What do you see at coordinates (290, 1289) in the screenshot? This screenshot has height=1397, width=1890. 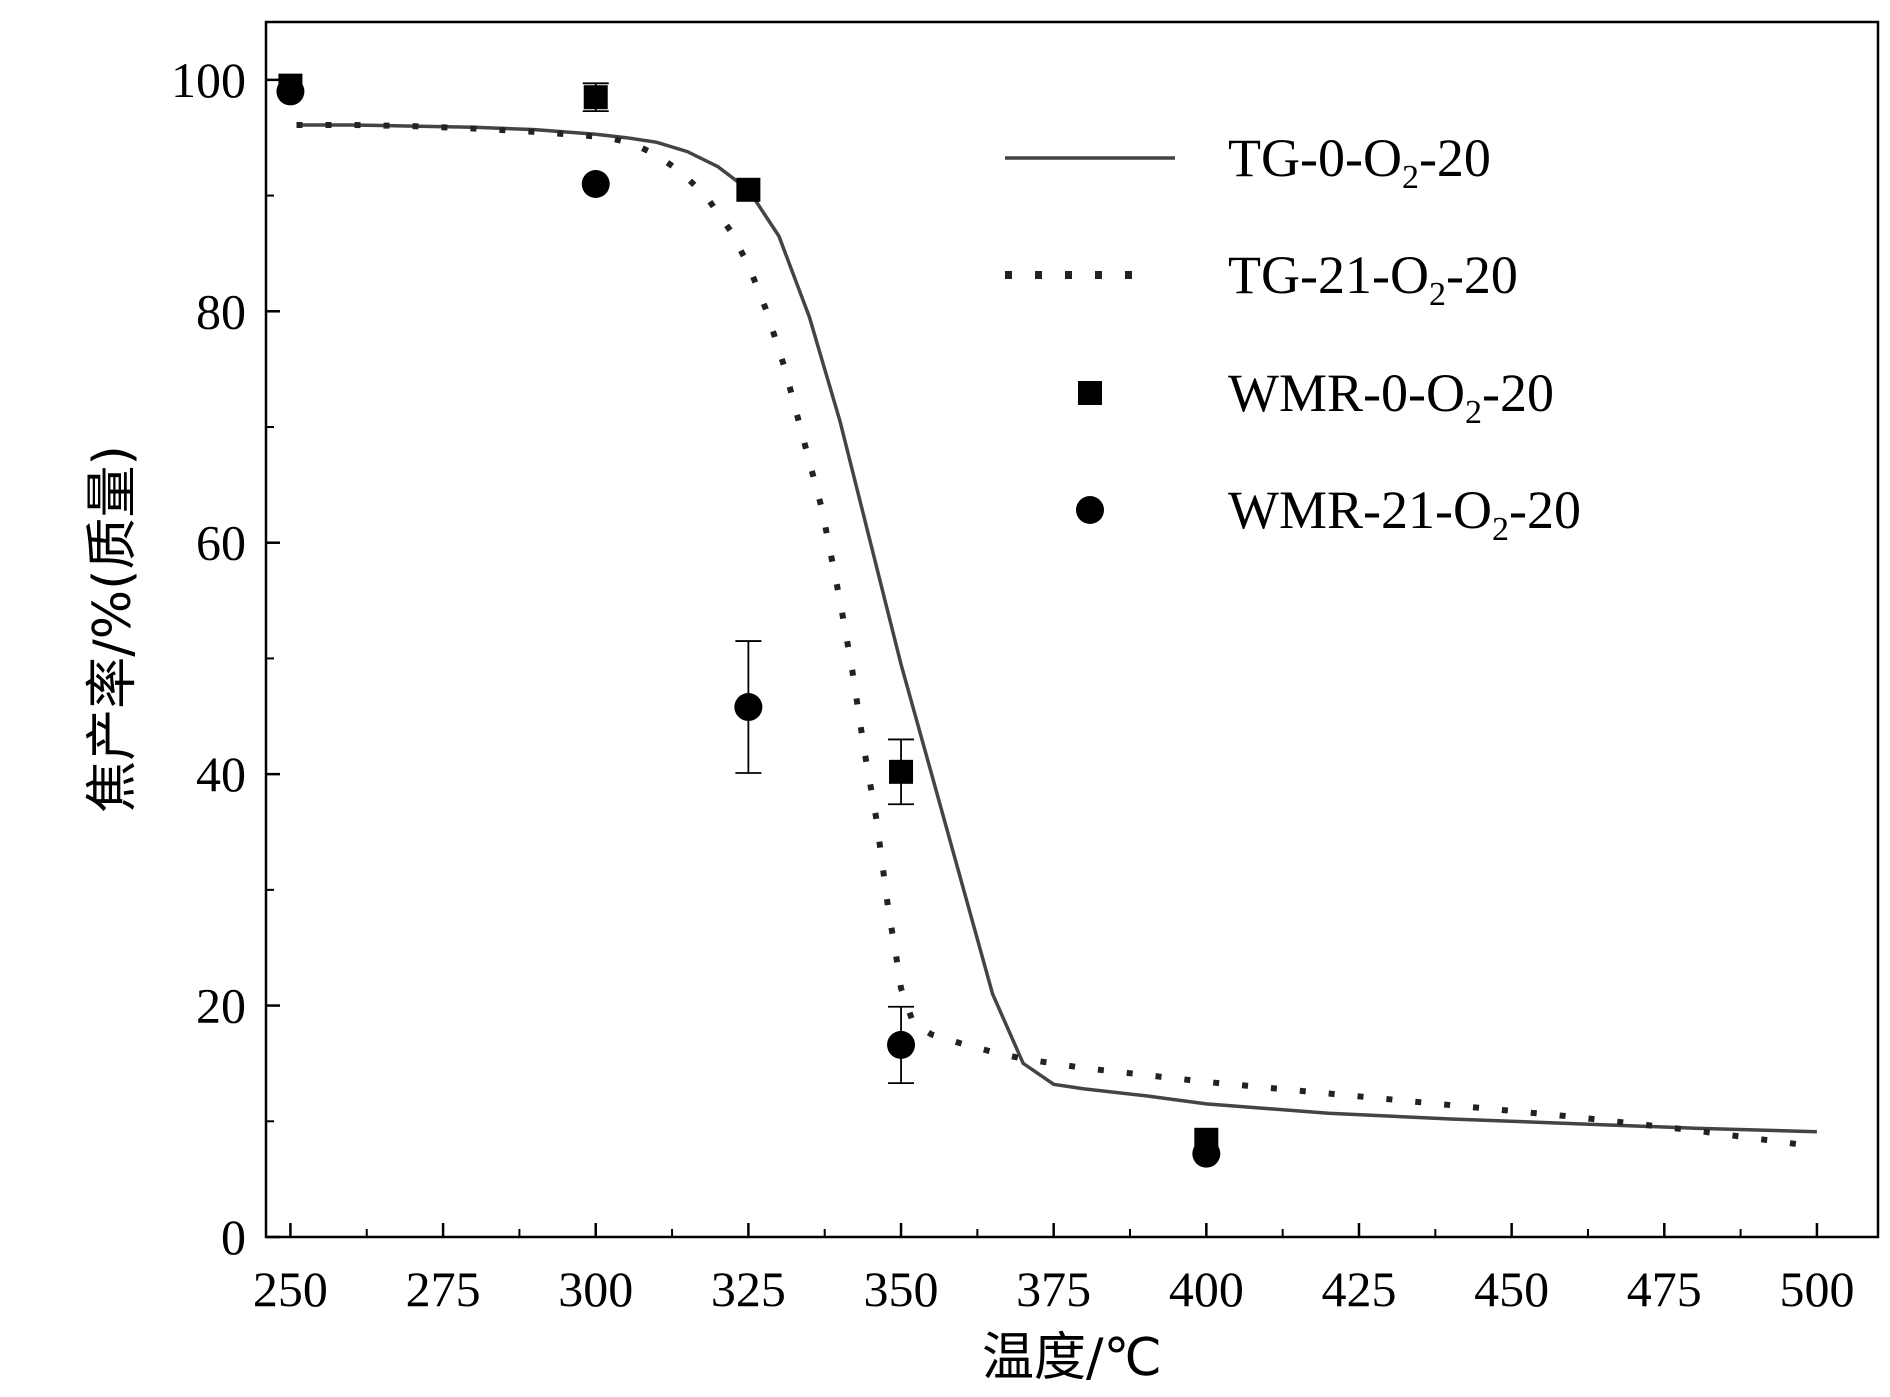 I see `x-tick-label: 250` at bounding box center [290, 1289].